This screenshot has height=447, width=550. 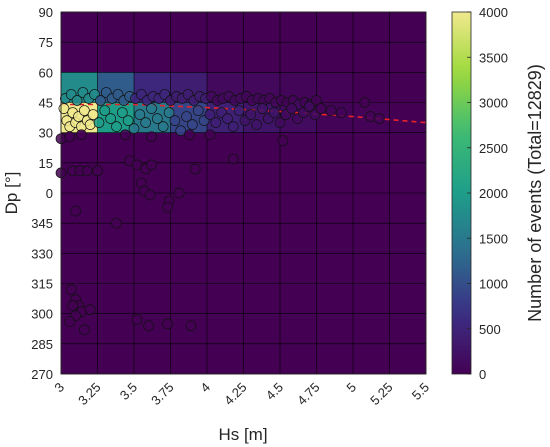 What do you see at coordinates (493, 193) in the screenshot?
I see `colorbar-tick-label: 2000` at bounding box center [493, 193].